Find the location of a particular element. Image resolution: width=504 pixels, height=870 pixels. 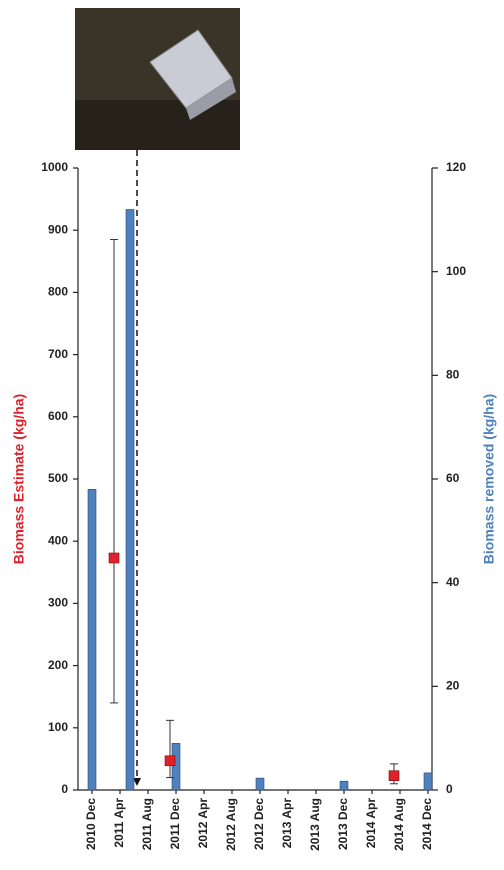

y-tick-label: 900 is located at coordinates (58, 229).